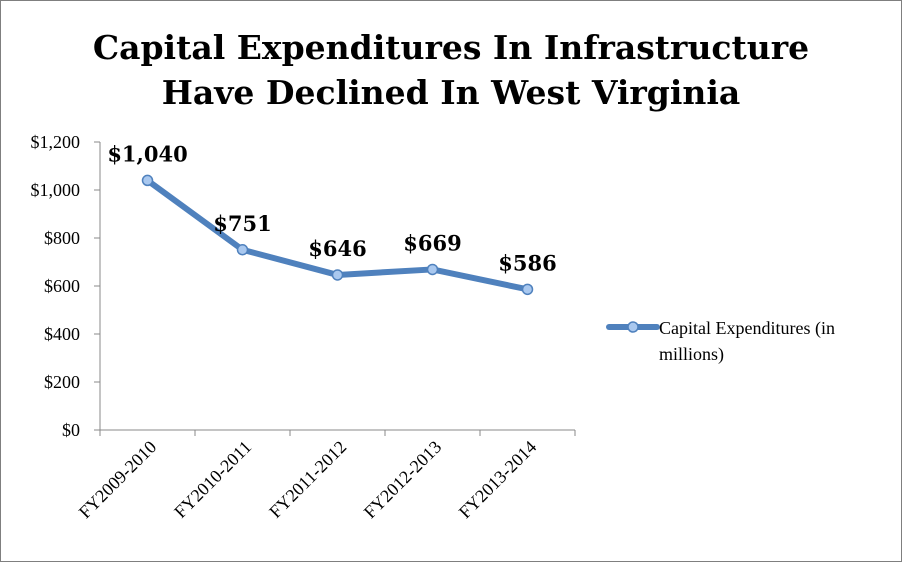 The width and height of the screenshot is (902, 562). I want to click on x-tick-label: FY2012-2013, so click(403, 480).